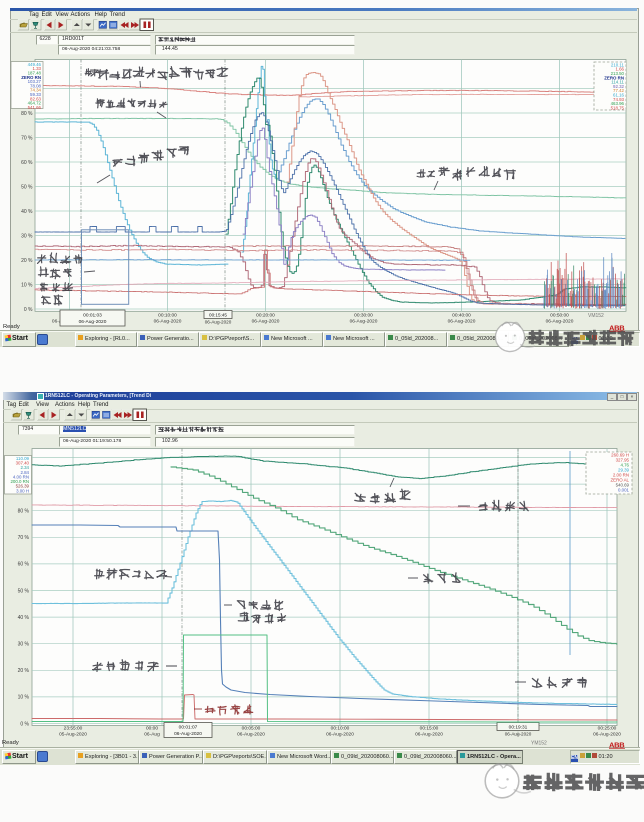 This screenshot has width=644, height=822. Describe the element at coordinates (518, 728) in the screenshot. I see `svg-text: 00:19:31` at that location.